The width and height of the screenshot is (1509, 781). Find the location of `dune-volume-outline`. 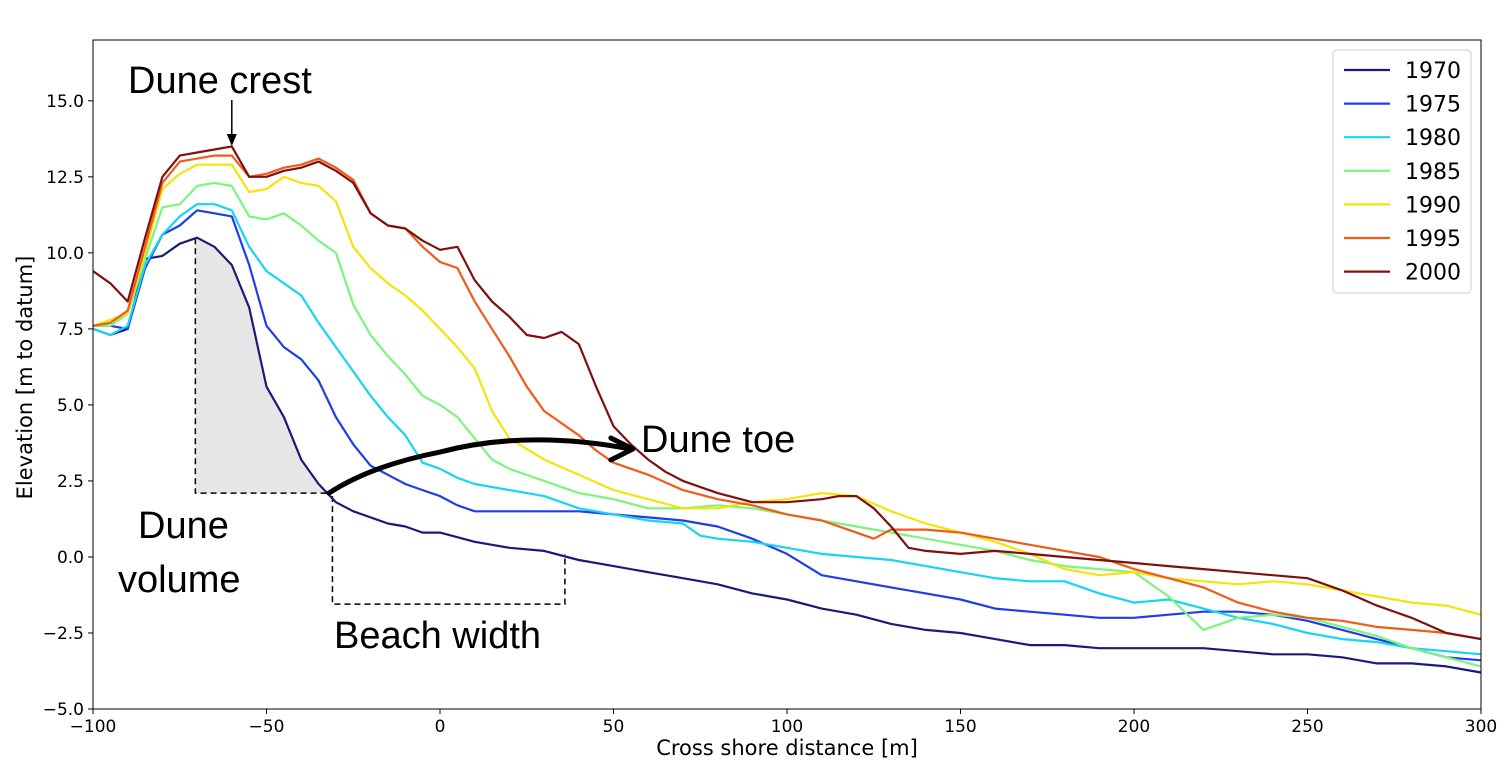

dune-volume-outline is located at coordinates (261, 366).